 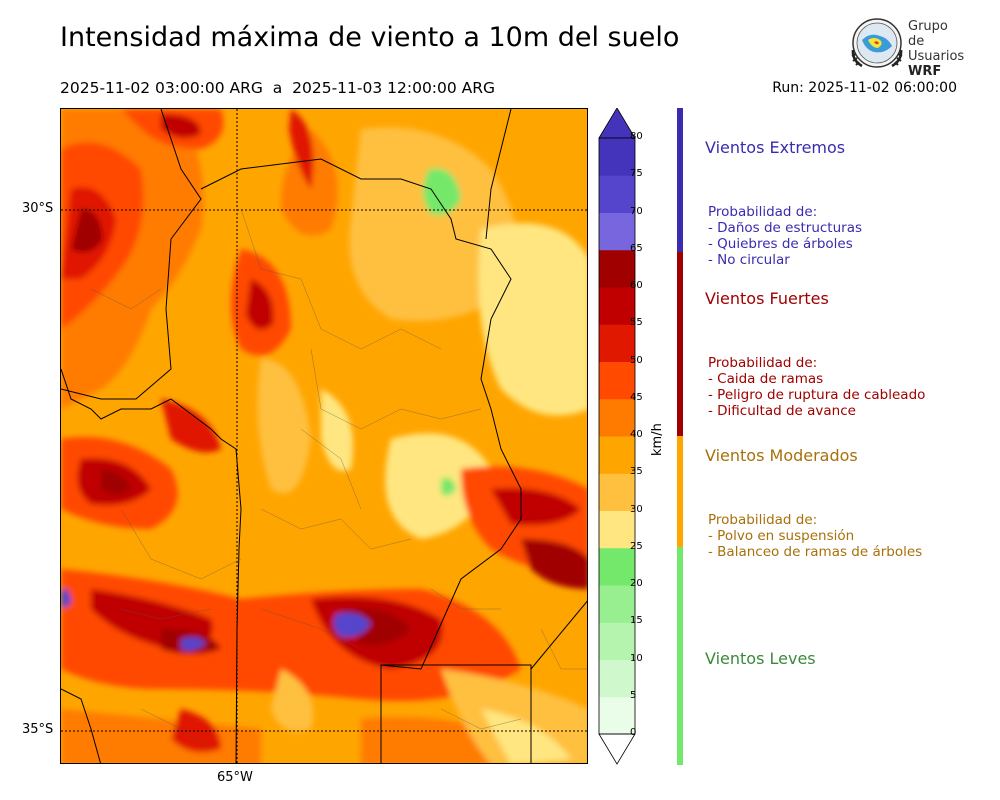 What do you see at coordinates (680, 436) in the screenshot?
I see `category-bar` at bounding box center [680, 436].